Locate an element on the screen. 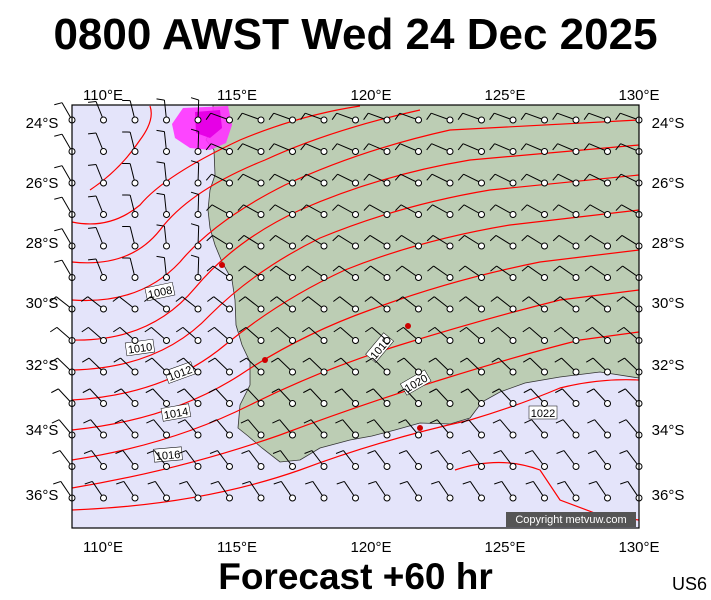 The height and width of the screenshot is (600, 711). region-code: US6 is located at coordinates (689, 584).